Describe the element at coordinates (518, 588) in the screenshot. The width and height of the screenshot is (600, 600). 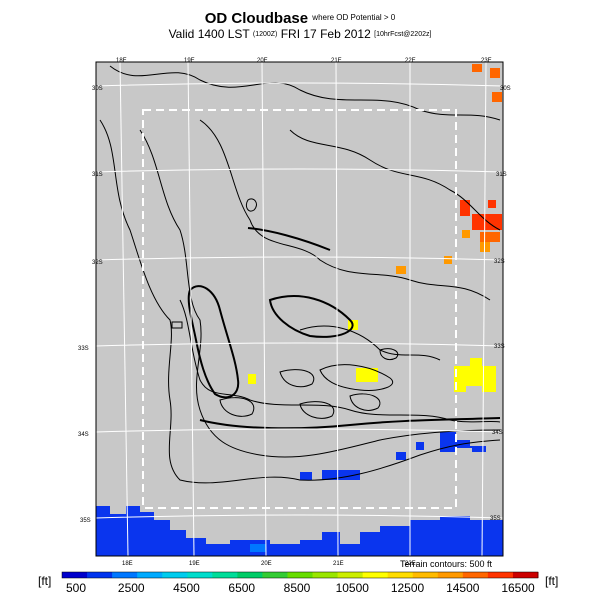
I see `colorbar-tick-label: 16500` at that location.